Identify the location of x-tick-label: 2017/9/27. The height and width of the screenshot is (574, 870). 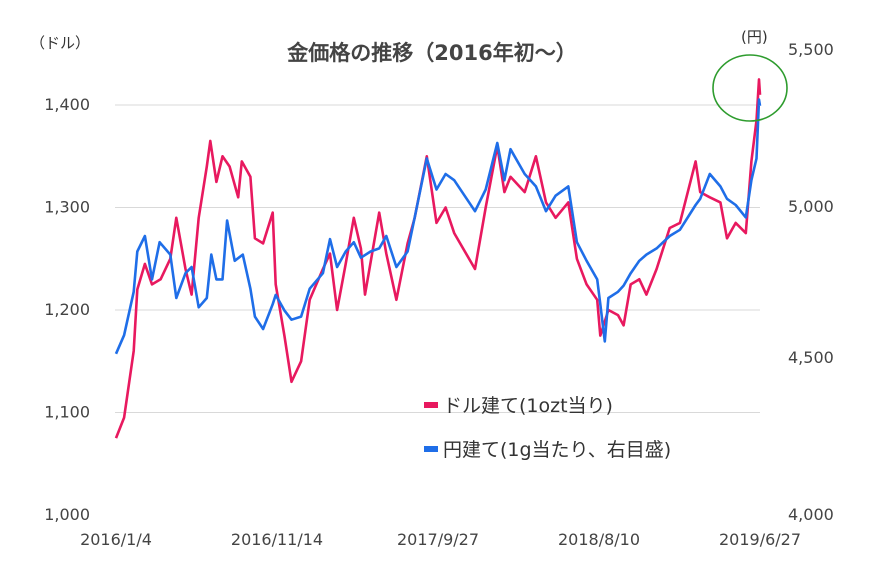
(438, 539).